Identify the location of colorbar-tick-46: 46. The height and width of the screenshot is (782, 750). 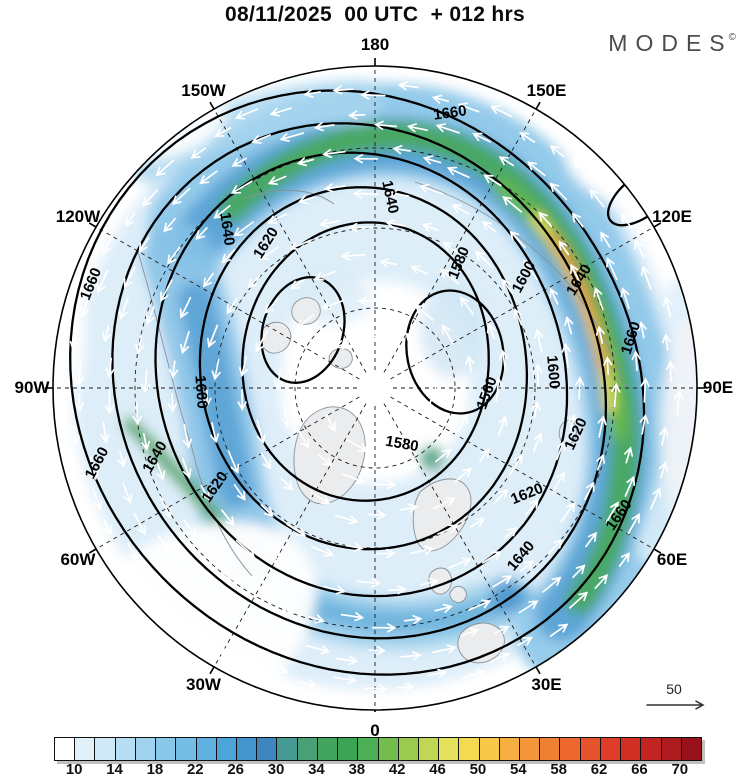
(437, 769).